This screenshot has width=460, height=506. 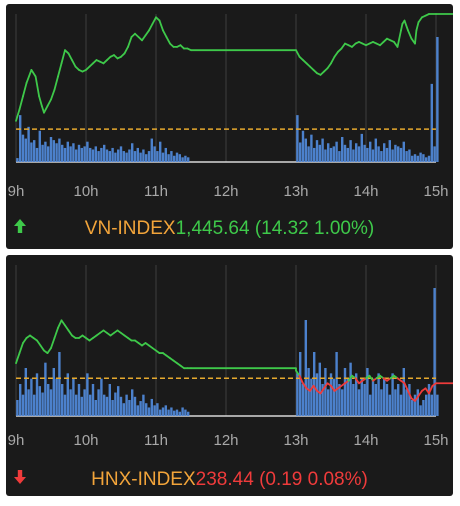 I want to click on x-tick-label: 11h, so click(x=156, y=191).